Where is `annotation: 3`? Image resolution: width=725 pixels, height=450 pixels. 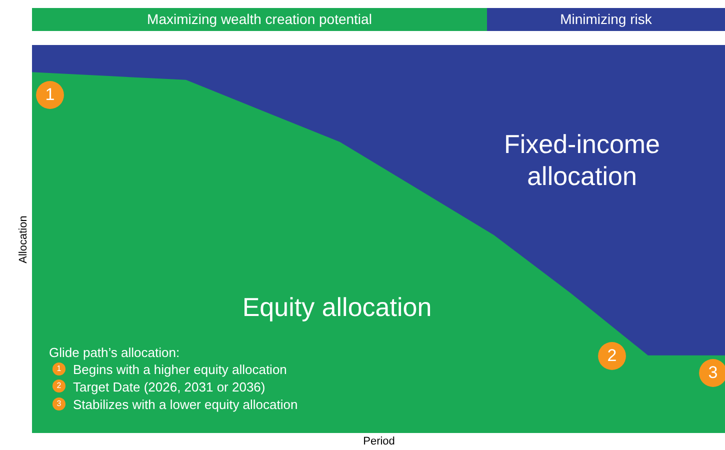
annotation: 3 is located at coordinates (713, 372).